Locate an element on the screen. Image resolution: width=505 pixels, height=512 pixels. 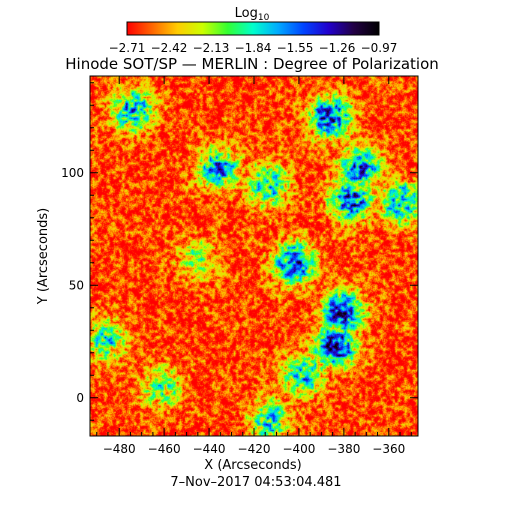
colorbar-tick-label: −1.84 is located at coordinates (253, 48).